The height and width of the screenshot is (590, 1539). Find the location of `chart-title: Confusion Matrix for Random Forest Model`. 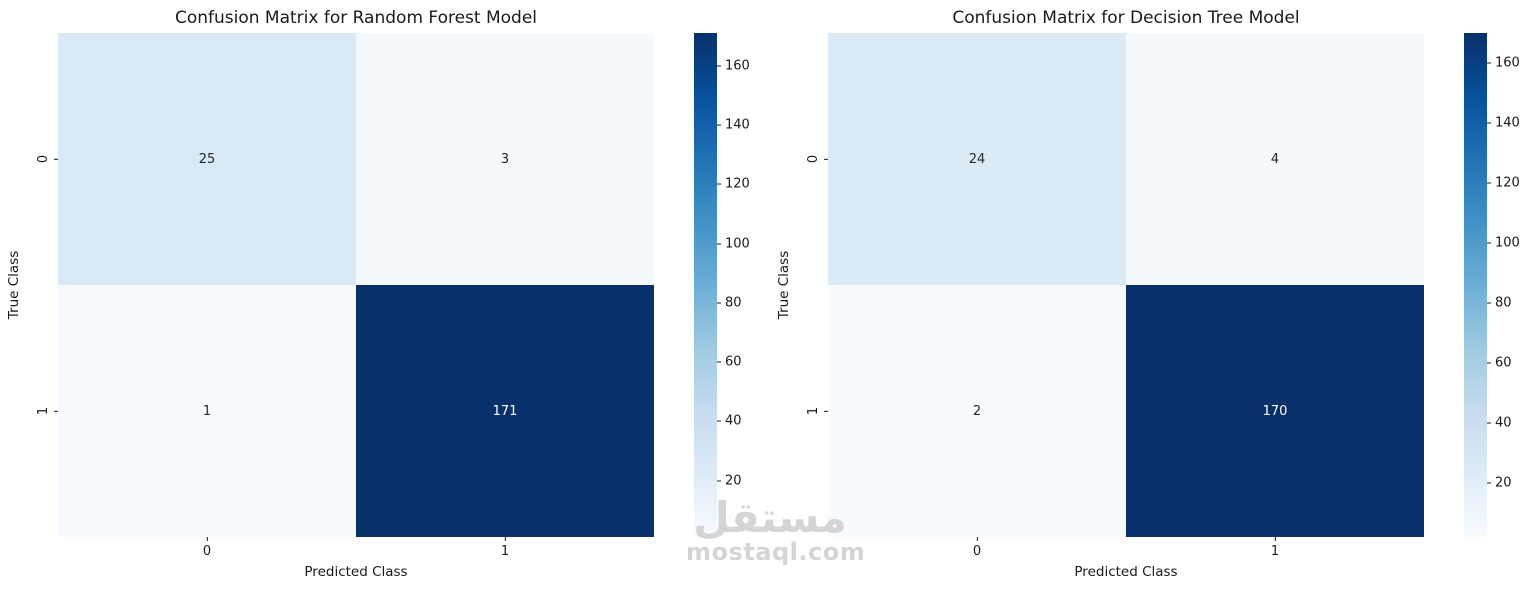

chart-title: Confusion Matrix for Random Forest Model is located at coordinates (356, 18).